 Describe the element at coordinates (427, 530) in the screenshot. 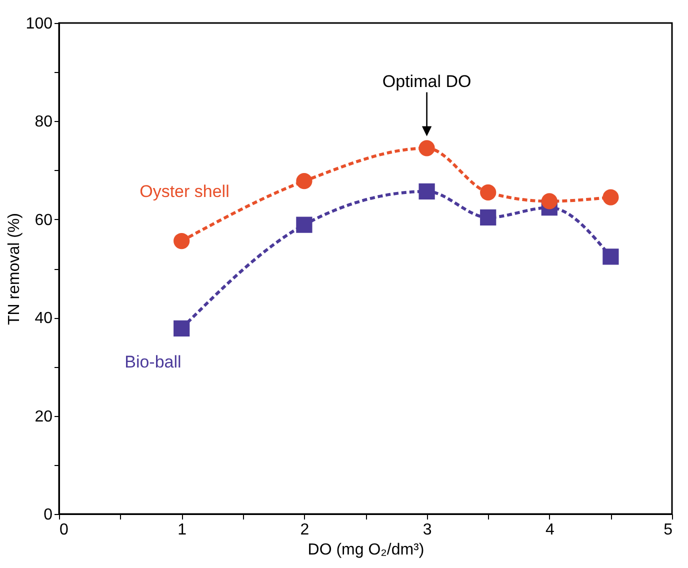

I see `x-tick-label: 3` at that location.